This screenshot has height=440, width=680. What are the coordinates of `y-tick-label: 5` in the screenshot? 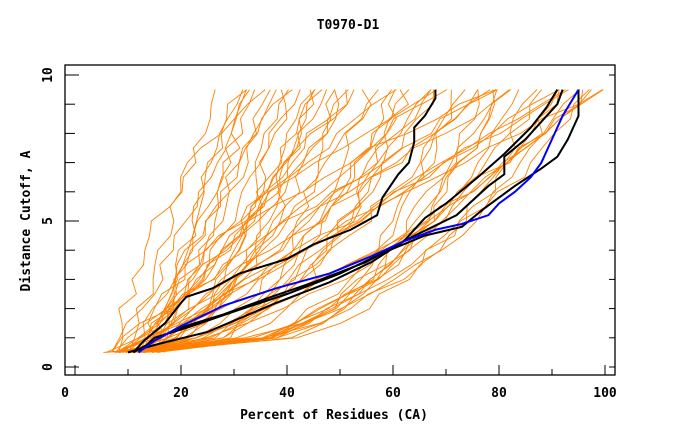 It's located at (48, 221).